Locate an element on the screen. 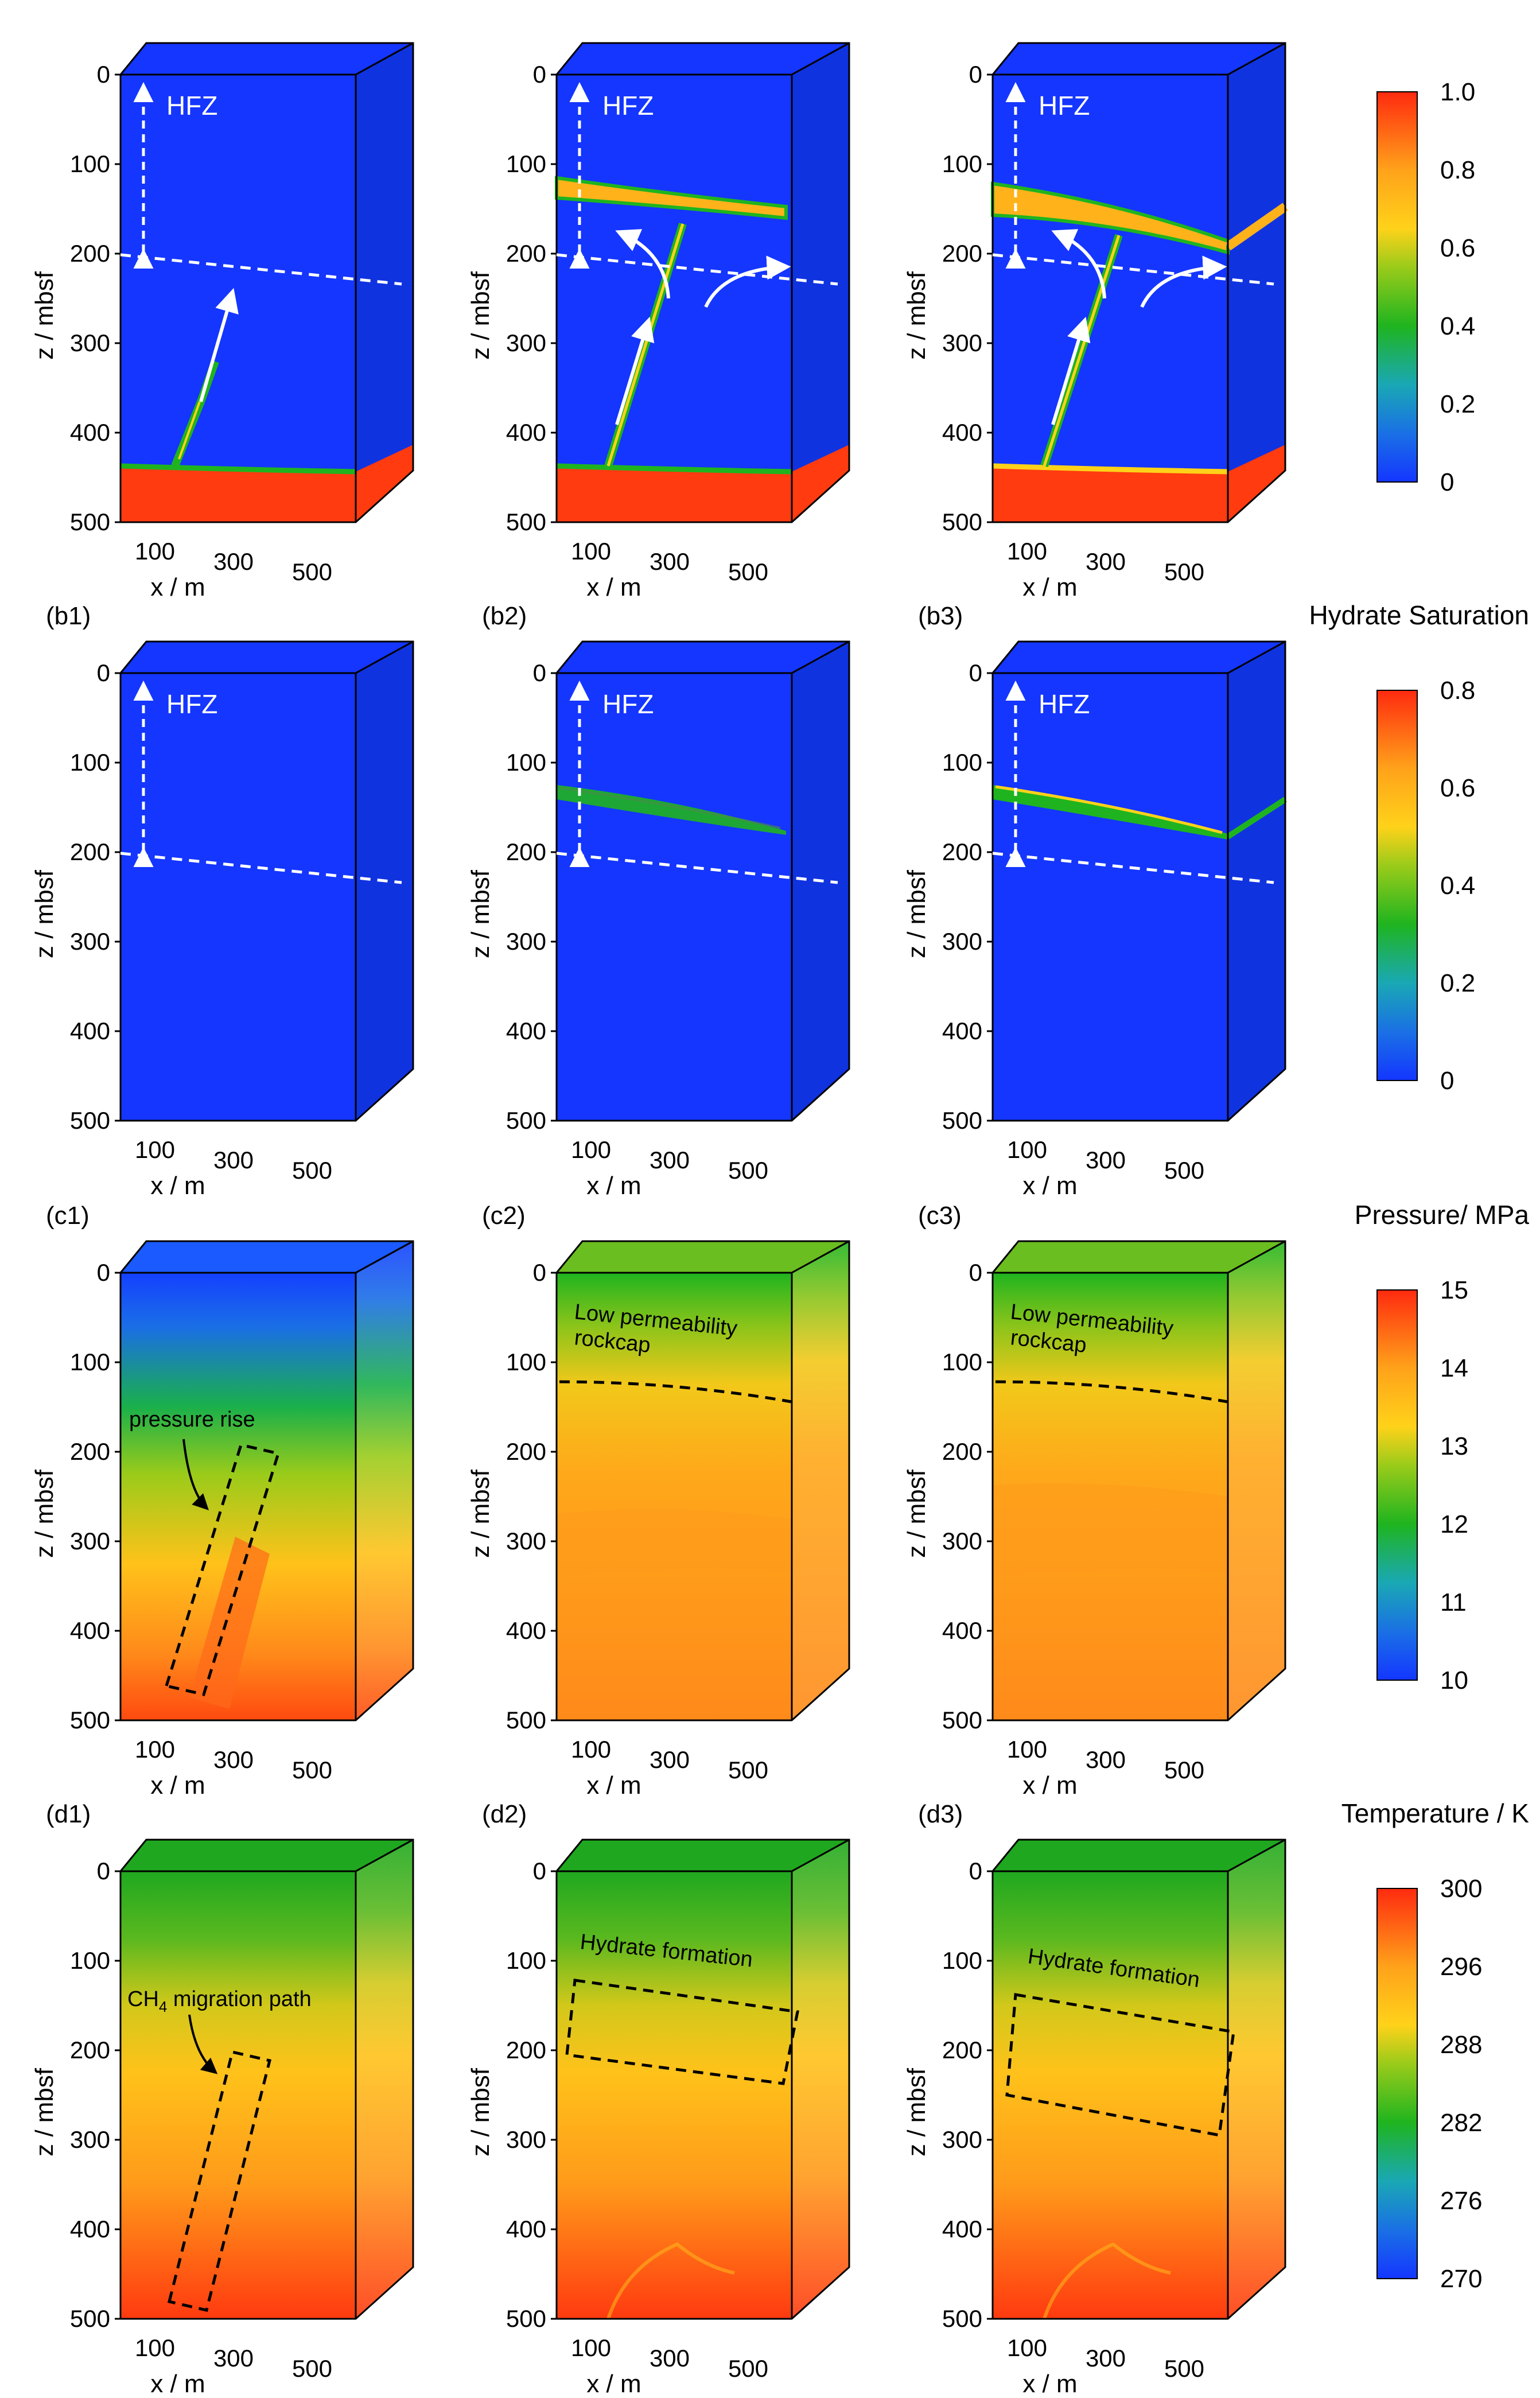 The width and height of the screenshot is (1540, 2398). colorbar-tick-label: 0.4 is located at coordinates (1457, 326).